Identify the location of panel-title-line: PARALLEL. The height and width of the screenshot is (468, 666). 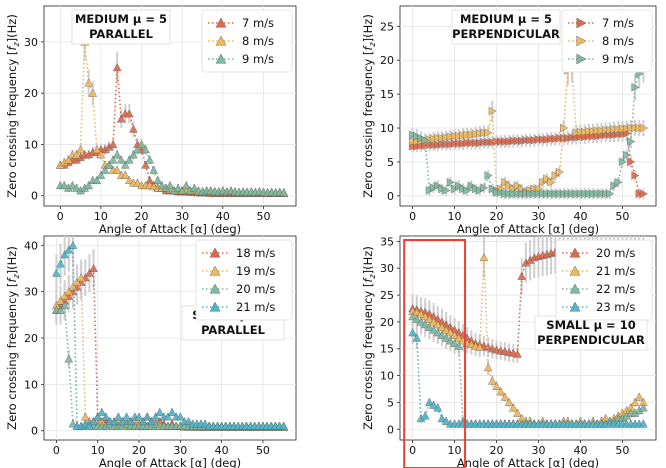
(233, 330).